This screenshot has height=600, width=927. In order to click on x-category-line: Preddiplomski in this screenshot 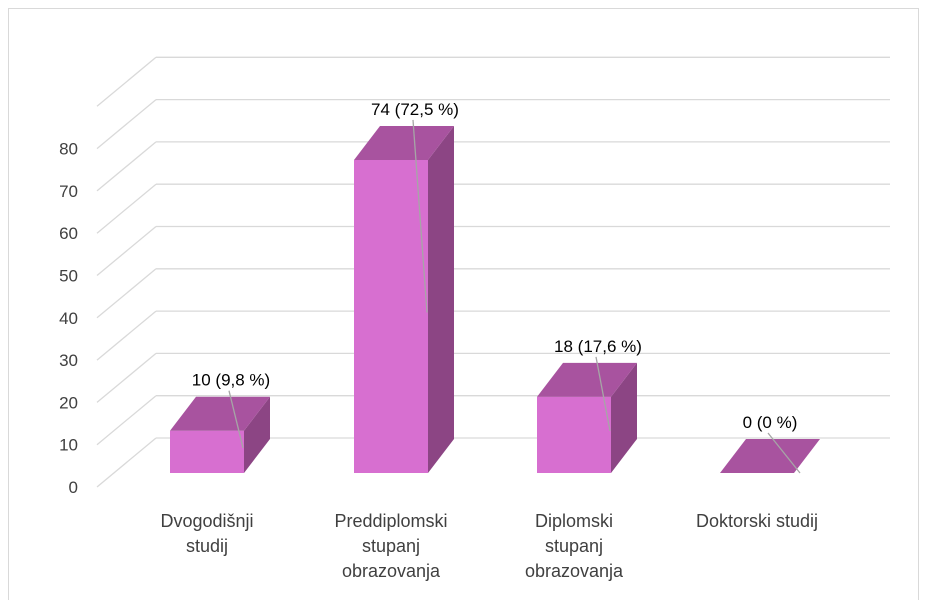, I will do `click(390, 521)`.